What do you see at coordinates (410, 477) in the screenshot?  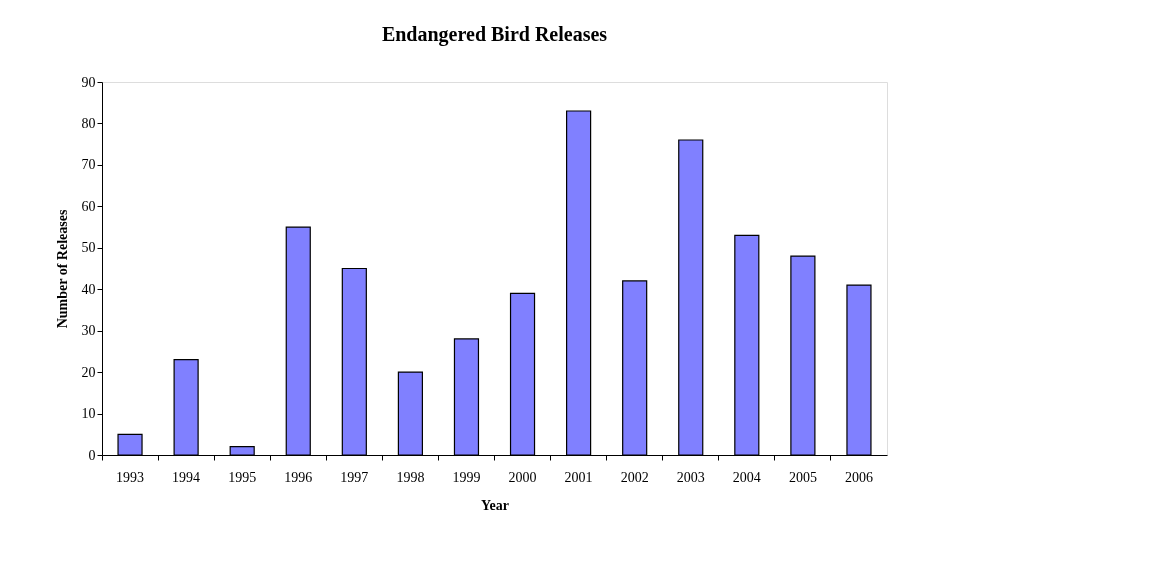 I see `x-tick-label: 1998` at bounding box center [410, 477].